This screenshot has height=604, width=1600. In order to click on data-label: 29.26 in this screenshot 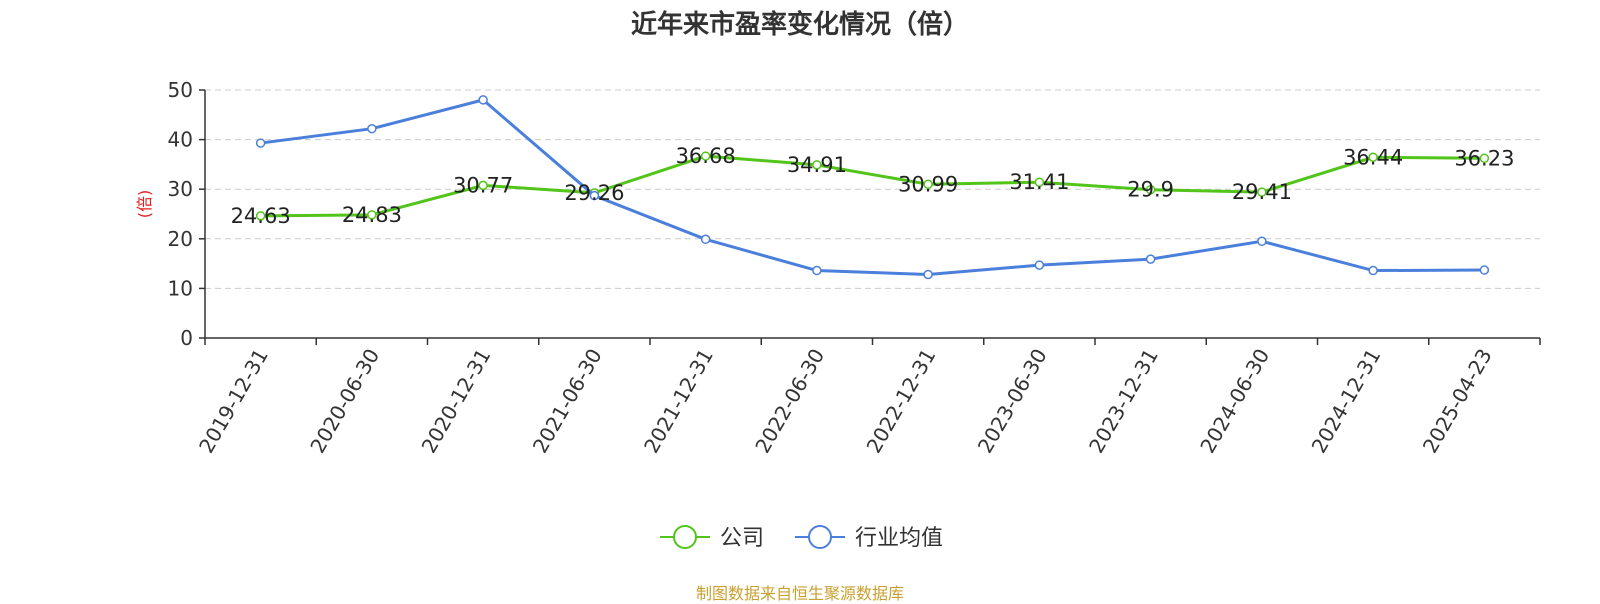, I will do `click(594, 193)`.